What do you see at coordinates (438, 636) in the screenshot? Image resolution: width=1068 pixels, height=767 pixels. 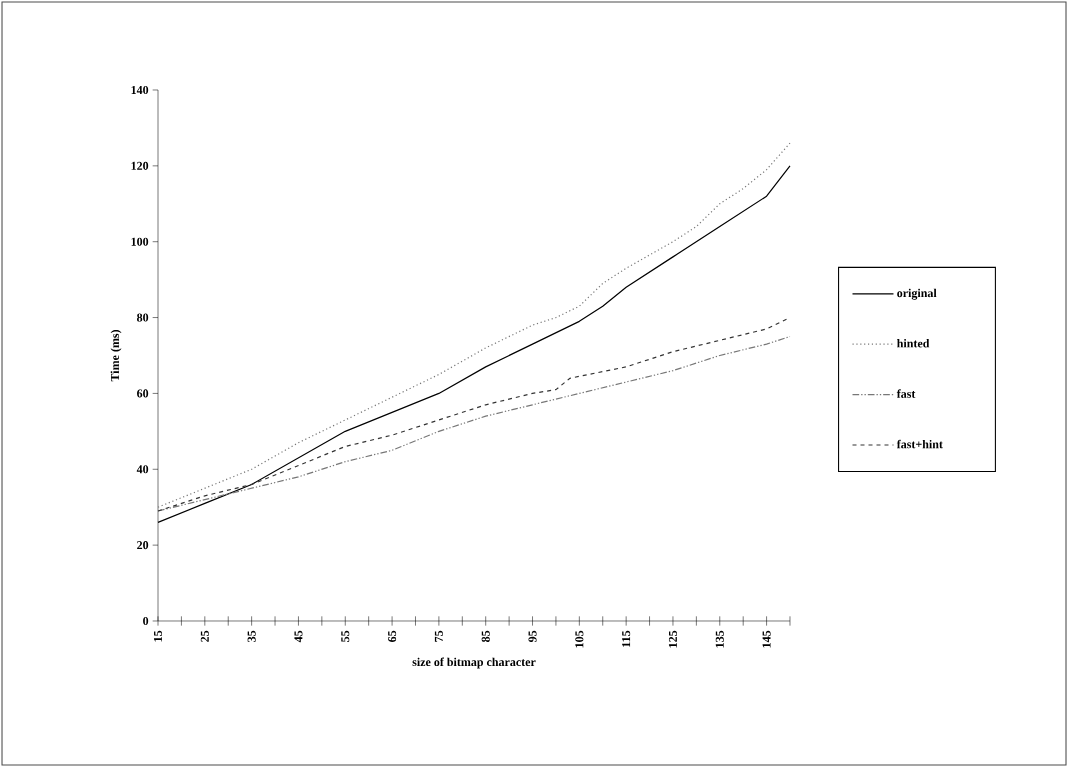 I see `x-tick-label: 75` at bounding box center [438, 636].